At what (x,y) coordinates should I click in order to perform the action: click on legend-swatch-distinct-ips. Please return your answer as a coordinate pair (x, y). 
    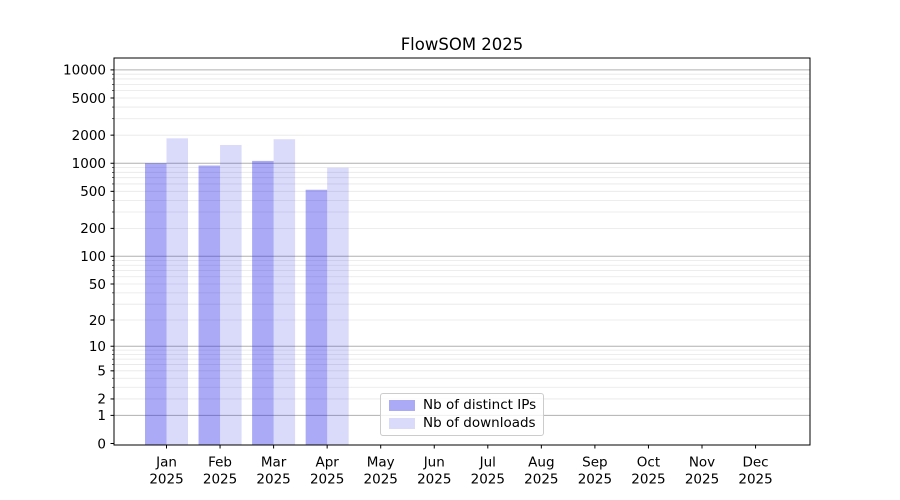
    Looking at the image, I should click on (402, 406).